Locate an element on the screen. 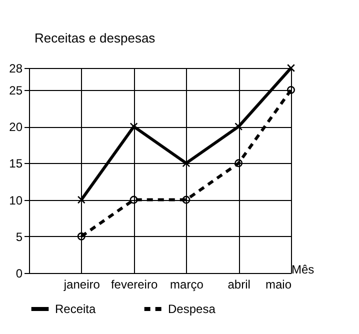 This screenshot has width=359, height=334. legend-label: Receita is located at coordinates (75, 309).